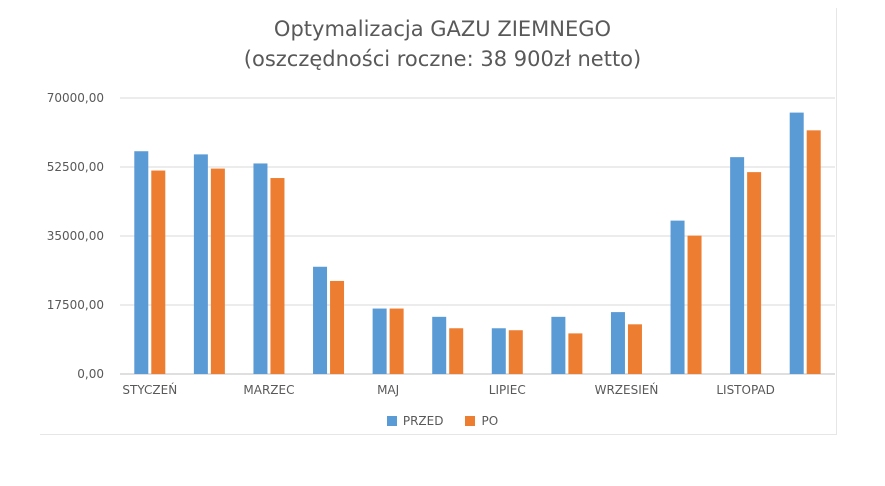 The width and height of the screenshot is (885, 486). What do you see at coordinates (90, 374) in the screenshot?
I see `y-tick-label: 0,00` at bounding box center [90, 374].